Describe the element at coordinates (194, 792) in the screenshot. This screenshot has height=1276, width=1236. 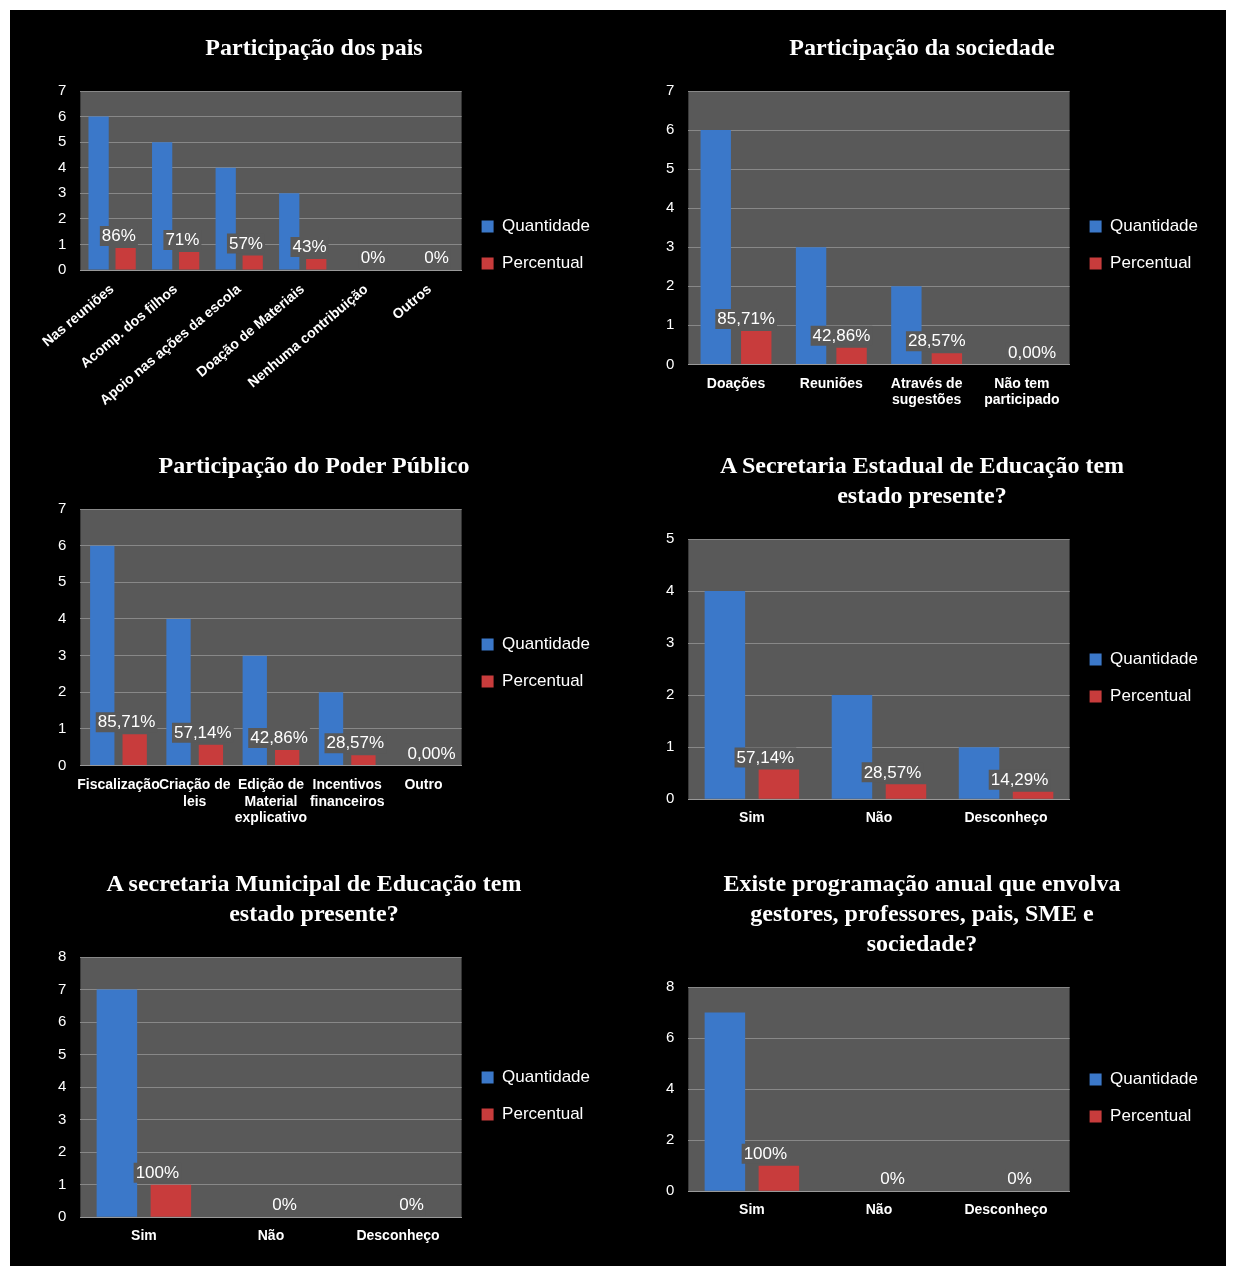
I see `x-tick-label: Criação de leis` at that location.